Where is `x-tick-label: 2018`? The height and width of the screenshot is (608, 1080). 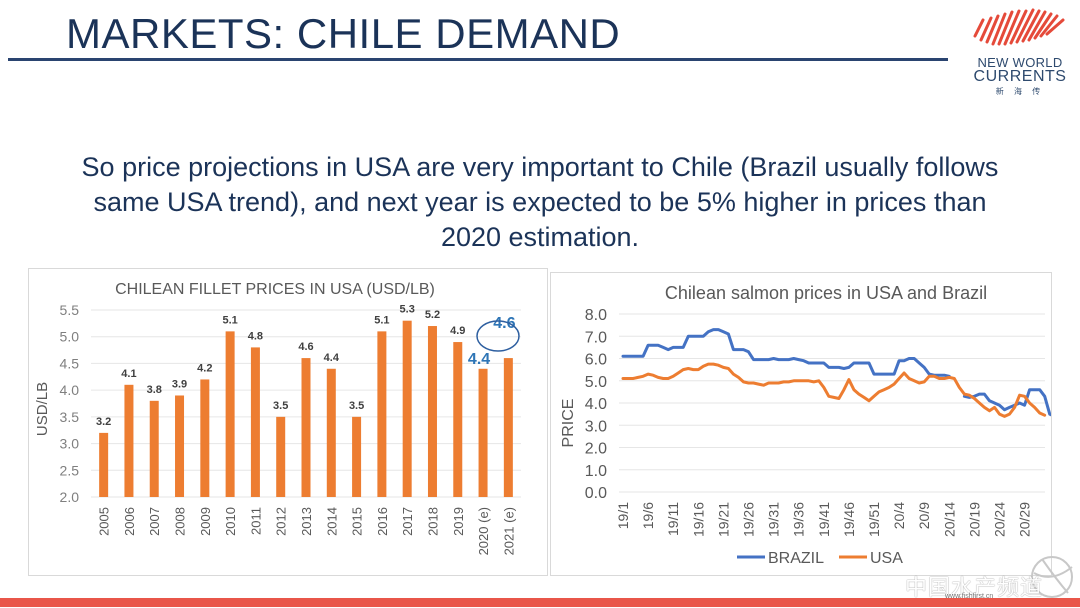
x-tick-label: 2018 is located at coordinates (432, 521).